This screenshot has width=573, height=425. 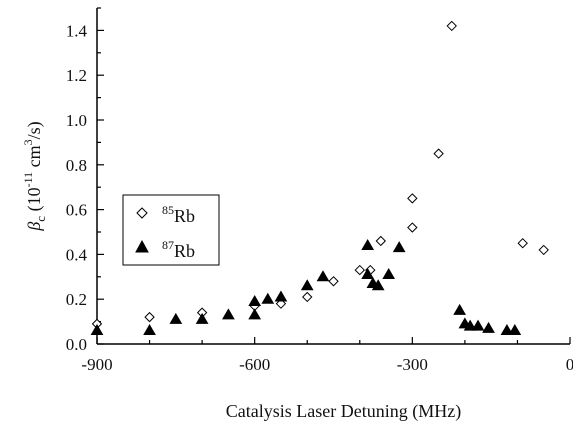 What do you see at coordinates (254, 364) in the screenshot?
I see `x-tick-label: -600` at bounding box center [254, 364].